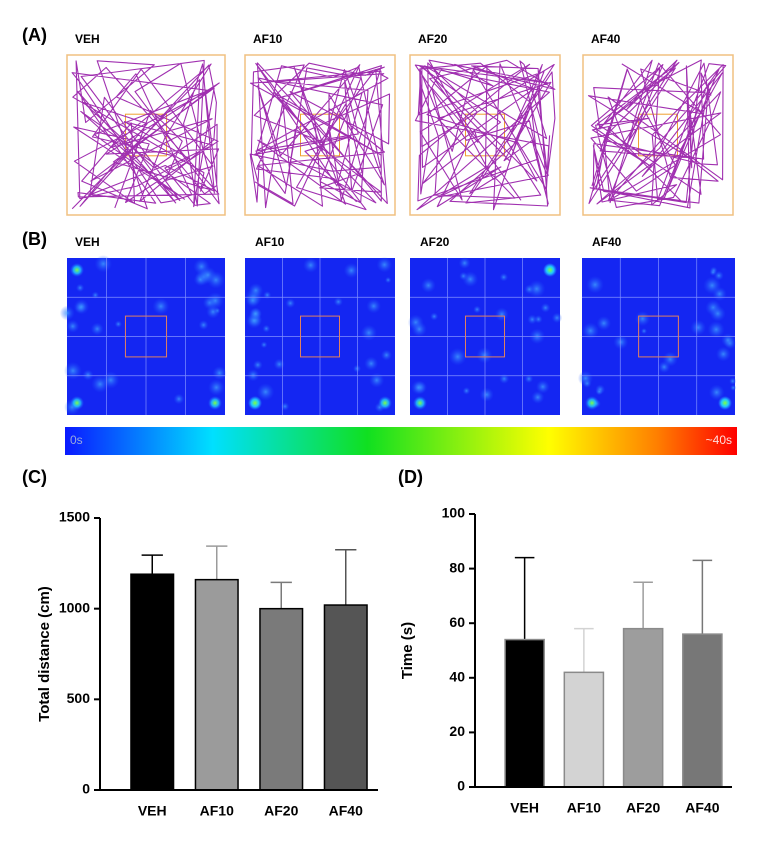 The height and width of the screenshot is (845, 765). Describe the element at coordinates (719, 440) in the screenshot. I see `colorbar-max: ~40s` at that location.